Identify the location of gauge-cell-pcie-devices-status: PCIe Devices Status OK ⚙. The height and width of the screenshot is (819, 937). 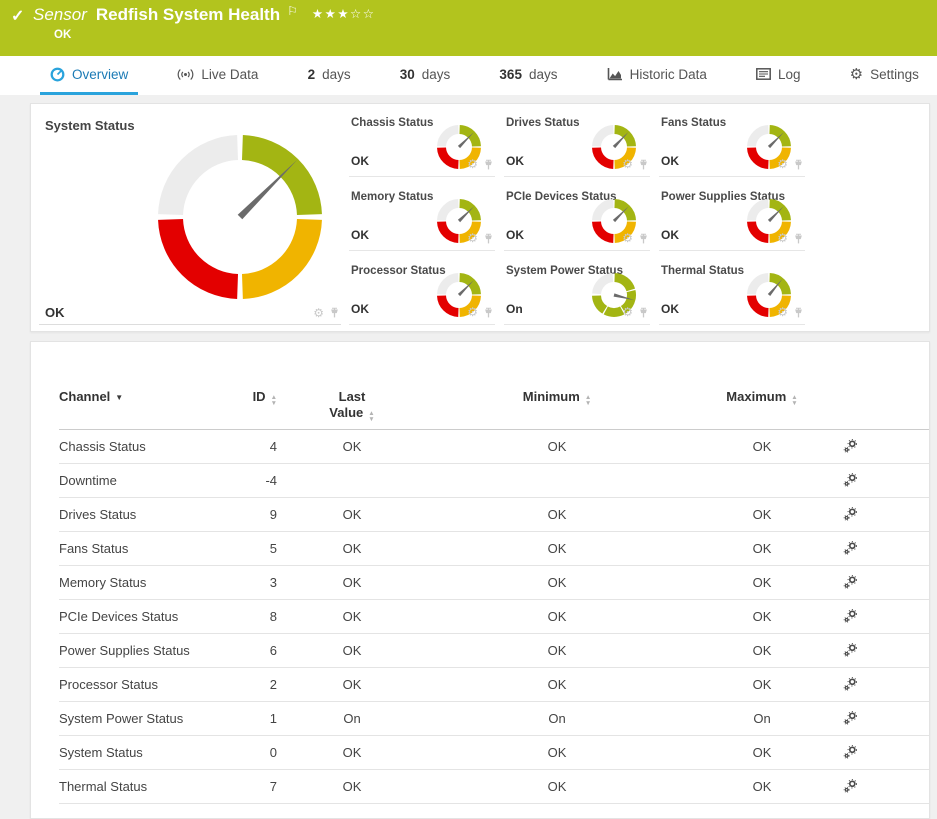
(577, 217).